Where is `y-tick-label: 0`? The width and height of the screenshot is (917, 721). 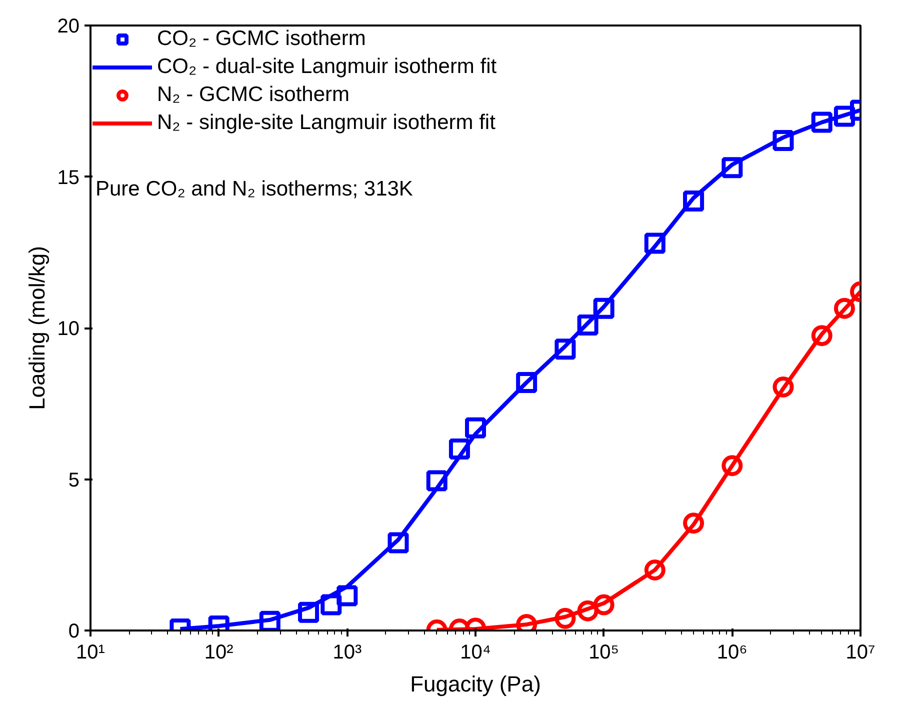 y-tick-label: 0 is located at coordinates (74, 631).